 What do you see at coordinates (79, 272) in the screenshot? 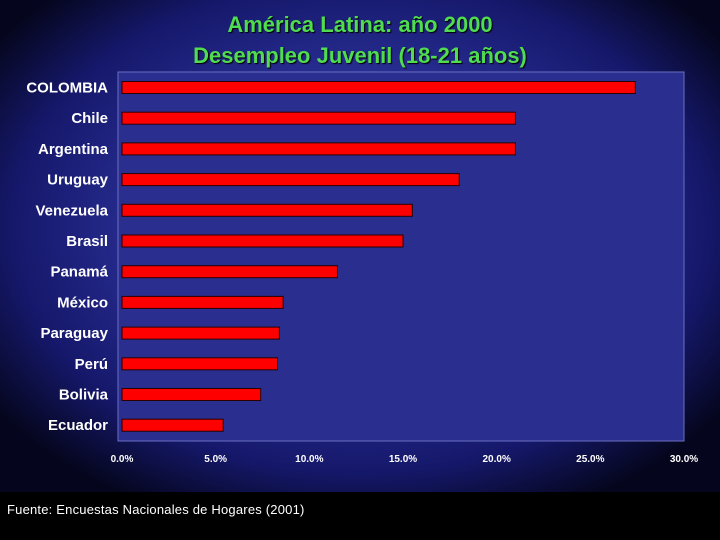
I see `category-label: Panamá` at bounding box center [79, 272].